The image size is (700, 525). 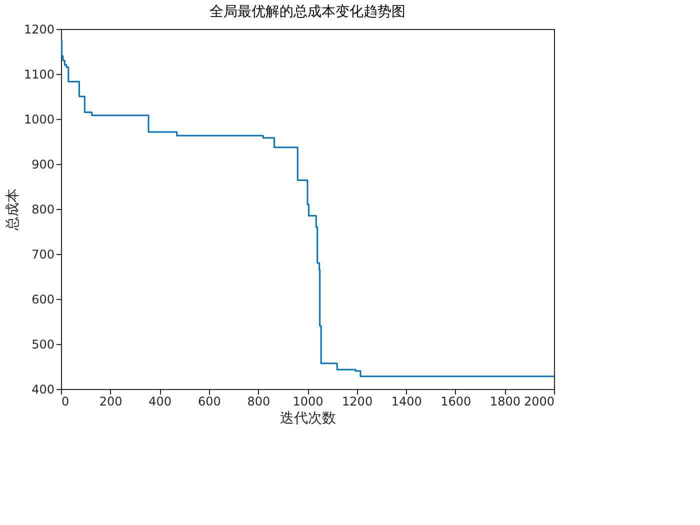 What do you see at coordinates (160, 401) in the screenshot?
I see `x-tick-label: 400` at bounding box center [160, 401].